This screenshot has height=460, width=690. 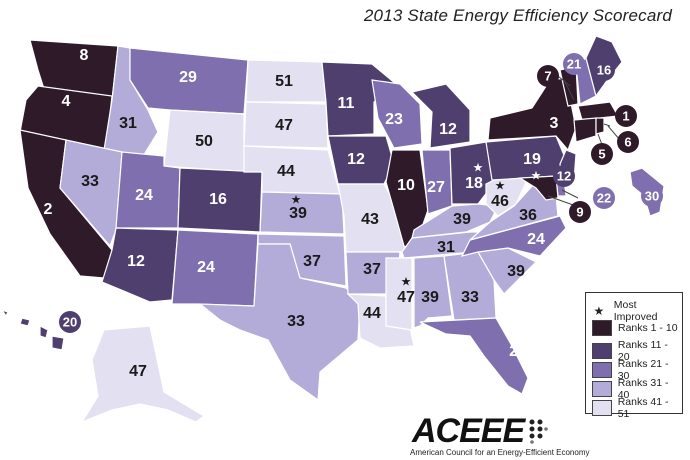 I want to click on star-icon: ★, so click(x=599, y=311).